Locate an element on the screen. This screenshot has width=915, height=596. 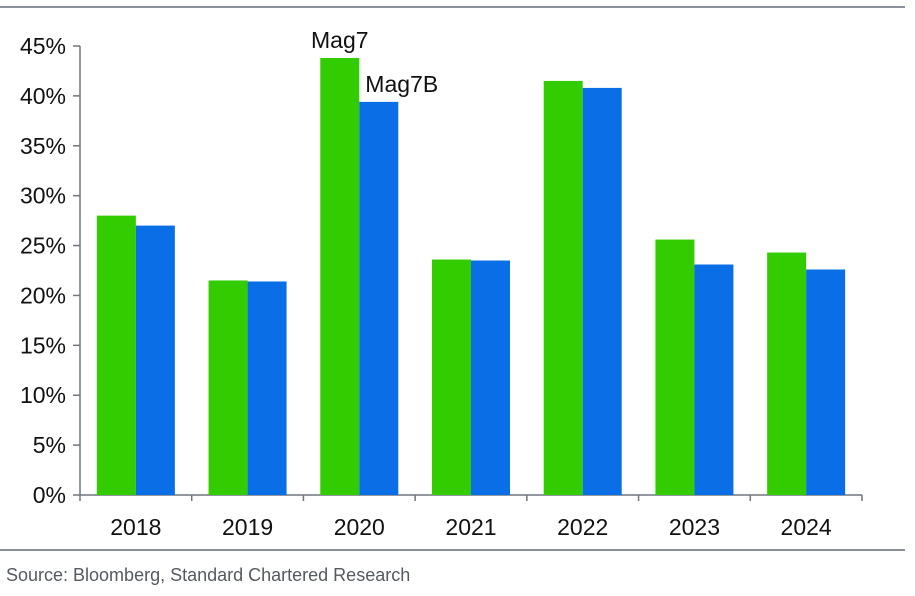
x-tick-label: 2021 is located at coordinates (470, 527).